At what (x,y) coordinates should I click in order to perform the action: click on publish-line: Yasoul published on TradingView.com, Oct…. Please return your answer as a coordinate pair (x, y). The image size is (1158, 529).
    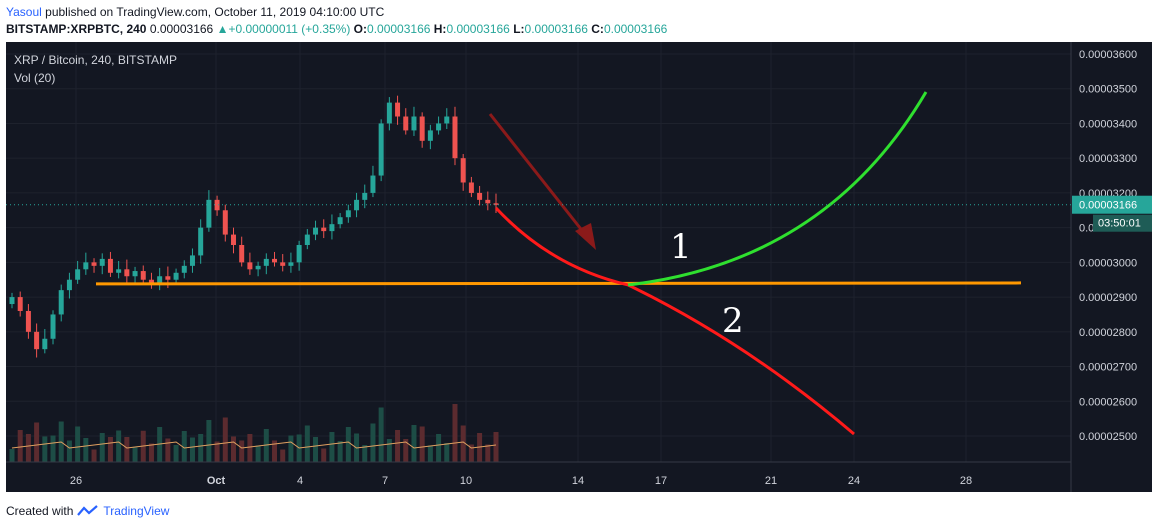
    Looking at the image, I should click on (195, 12).